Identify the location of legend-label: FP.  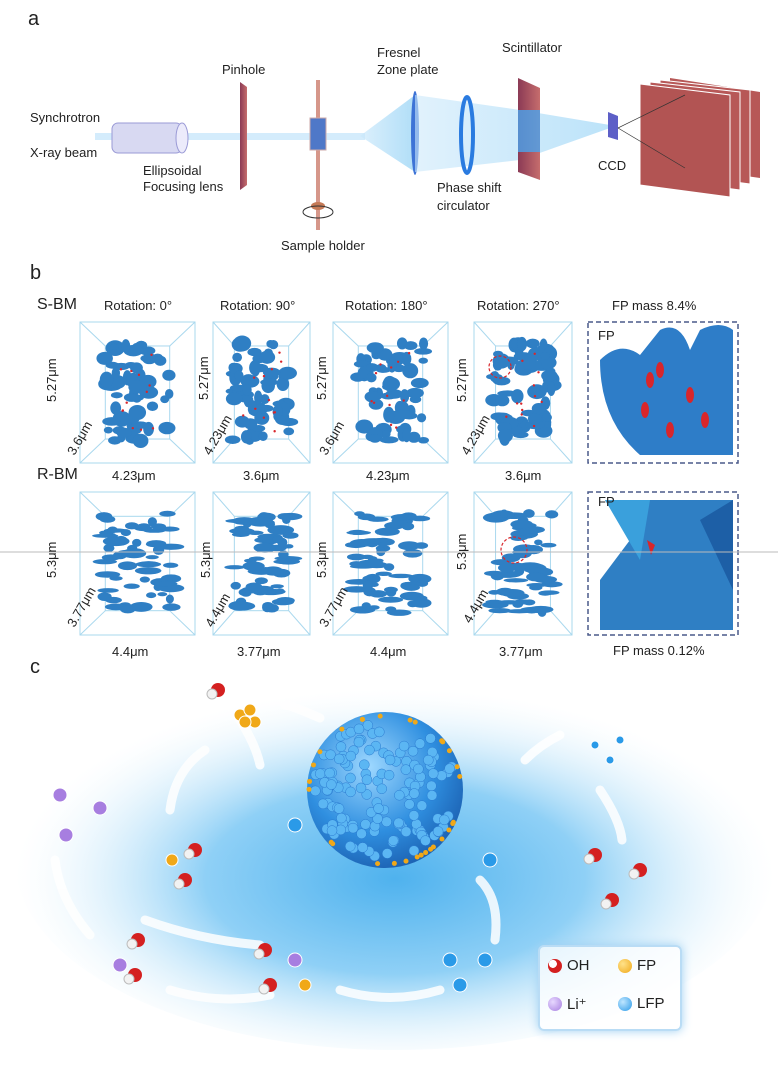
(647, 965).